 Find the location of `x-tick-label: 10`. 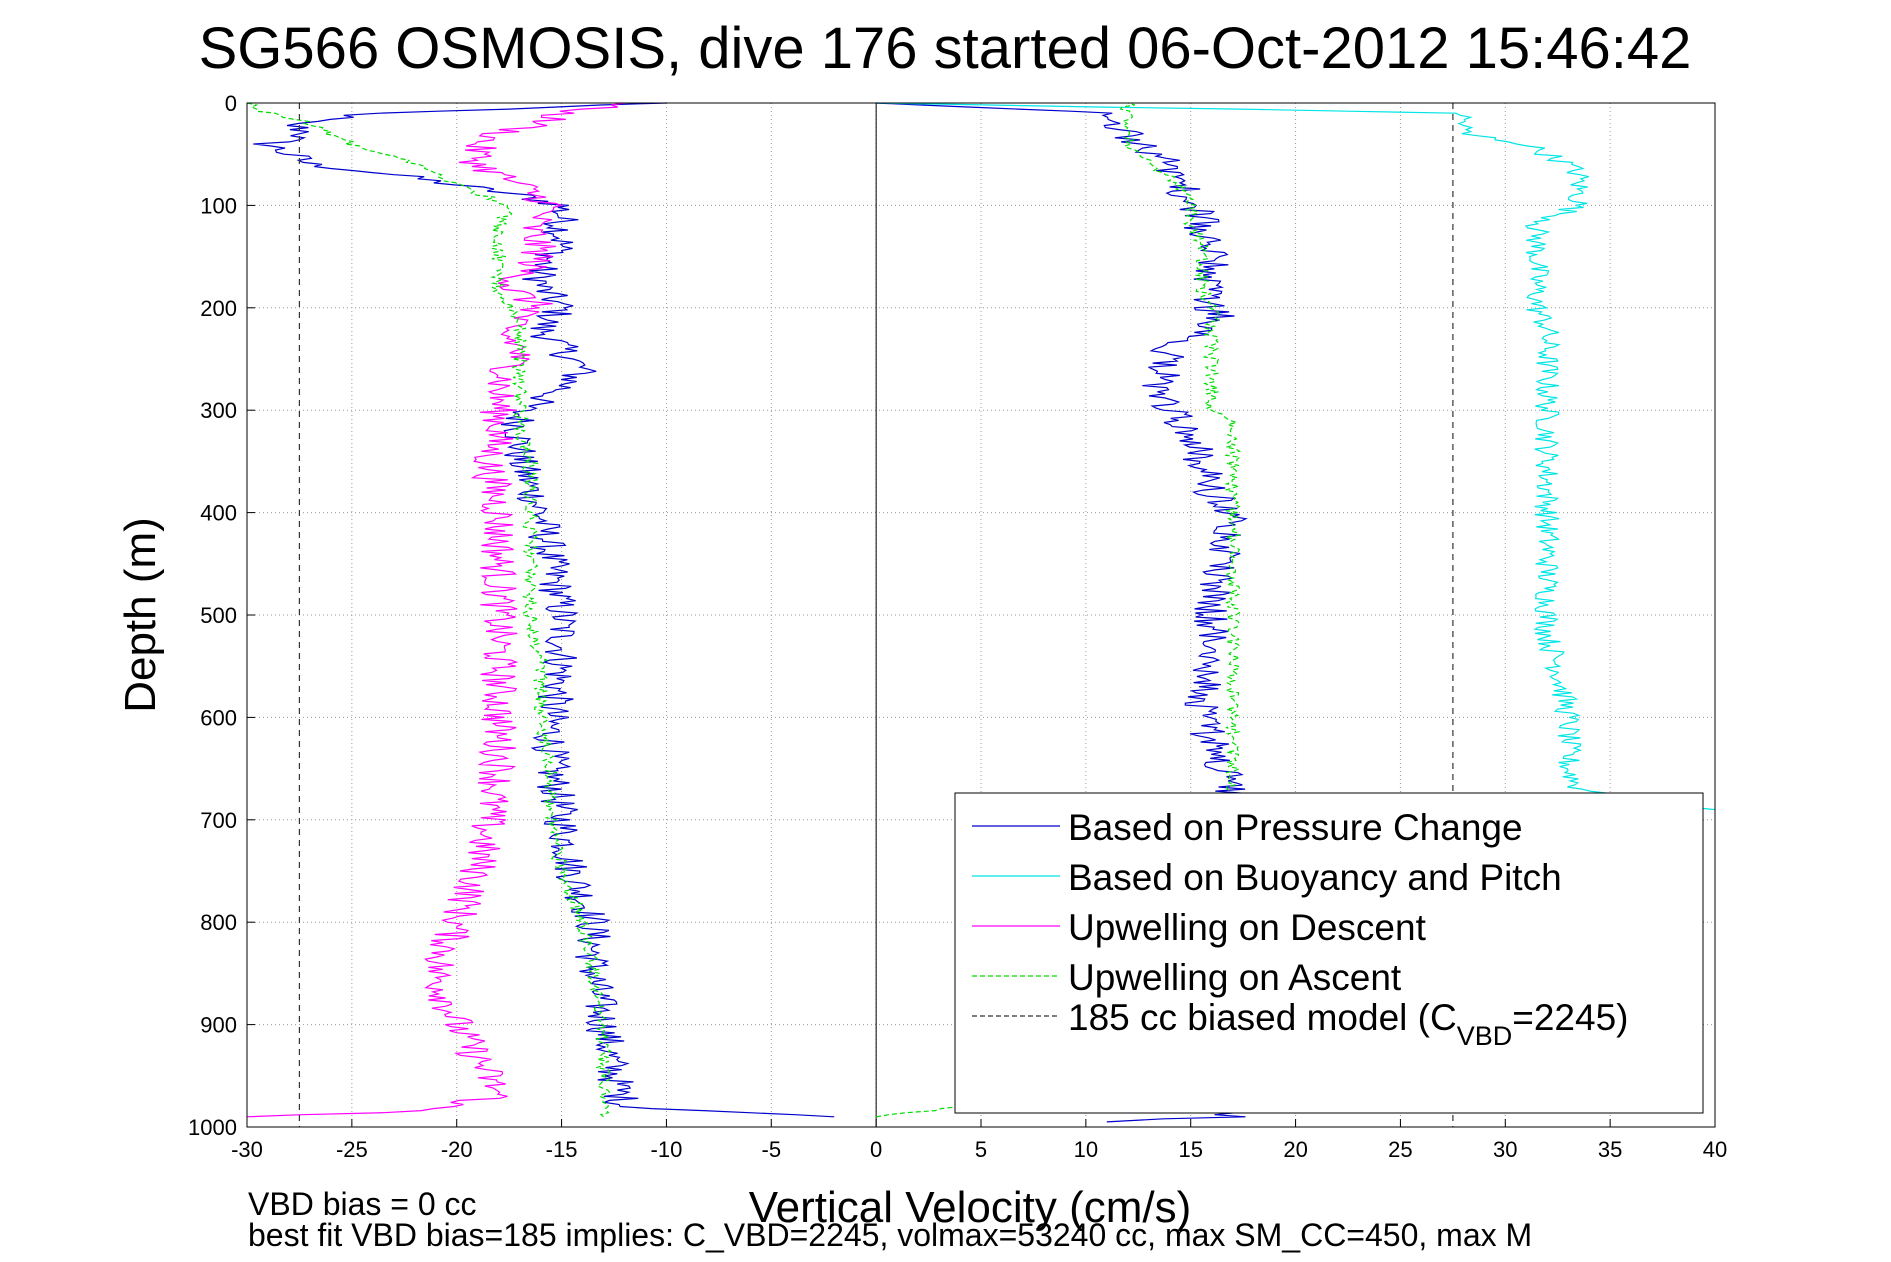

x-tick-label: 10 is located at coordinates (1086, 1149).